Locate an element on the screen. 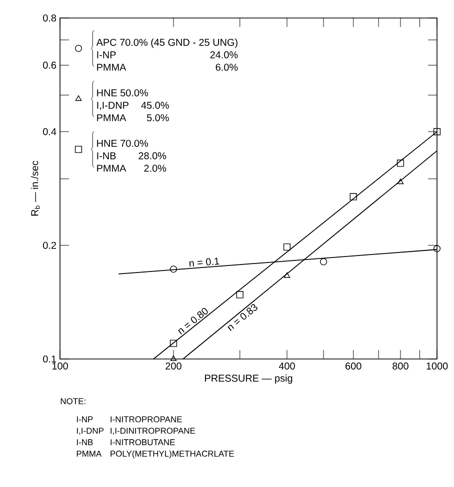  annotation: I-NB is located at coordinates (106, 156).